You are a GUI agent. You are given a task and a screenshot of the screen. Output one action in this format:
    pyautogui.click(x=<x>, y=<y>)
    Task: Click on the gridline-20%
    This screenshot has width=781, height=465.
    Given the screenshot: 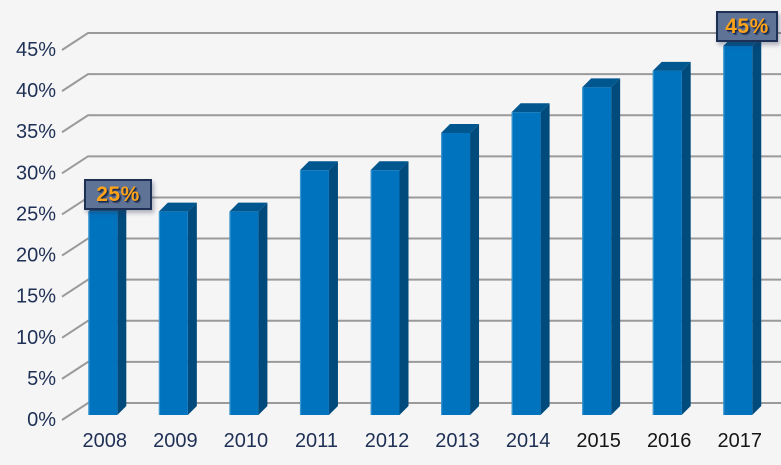 What is the action you would take?
    pyautogui.click(x=421, y=247)
    